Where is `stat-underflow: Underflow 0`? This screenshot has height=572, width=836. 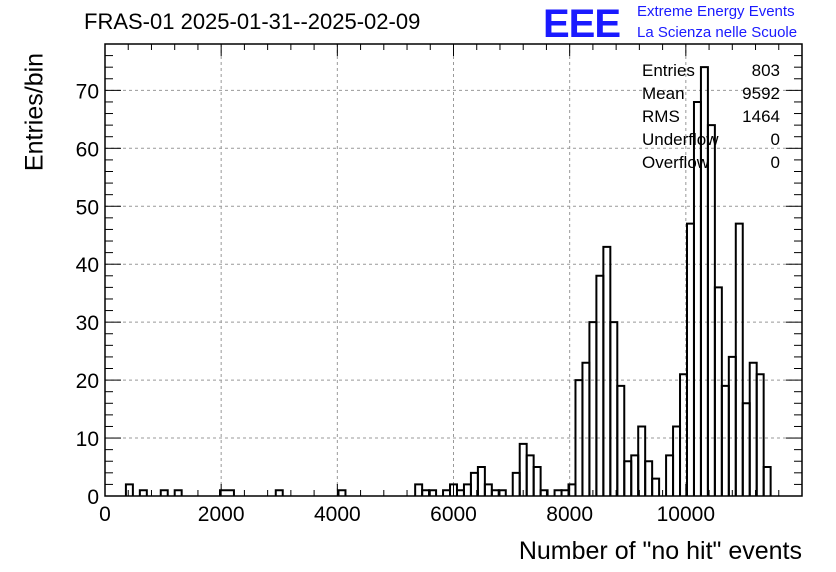 stat-underflow: Underflow 0 is located at coordinates (711, 139).